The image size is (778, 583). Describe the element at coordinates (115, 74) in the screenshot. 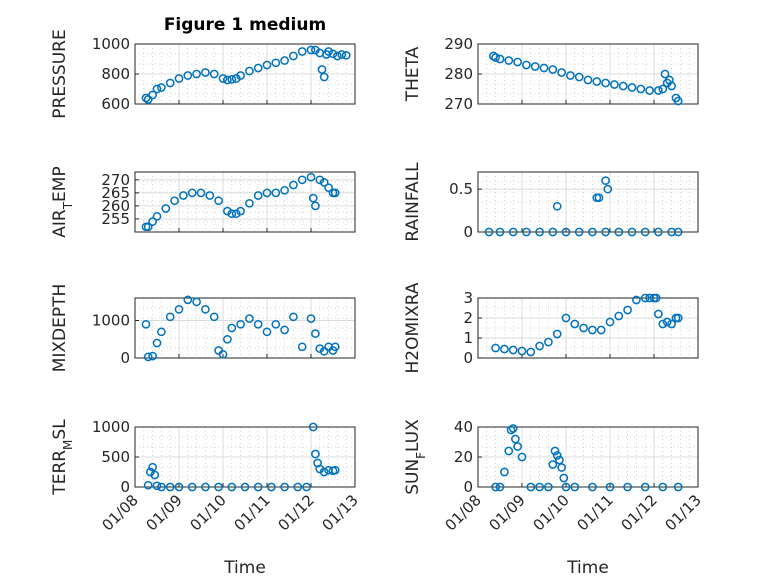

I see `y-tick-label: 800` at that location.